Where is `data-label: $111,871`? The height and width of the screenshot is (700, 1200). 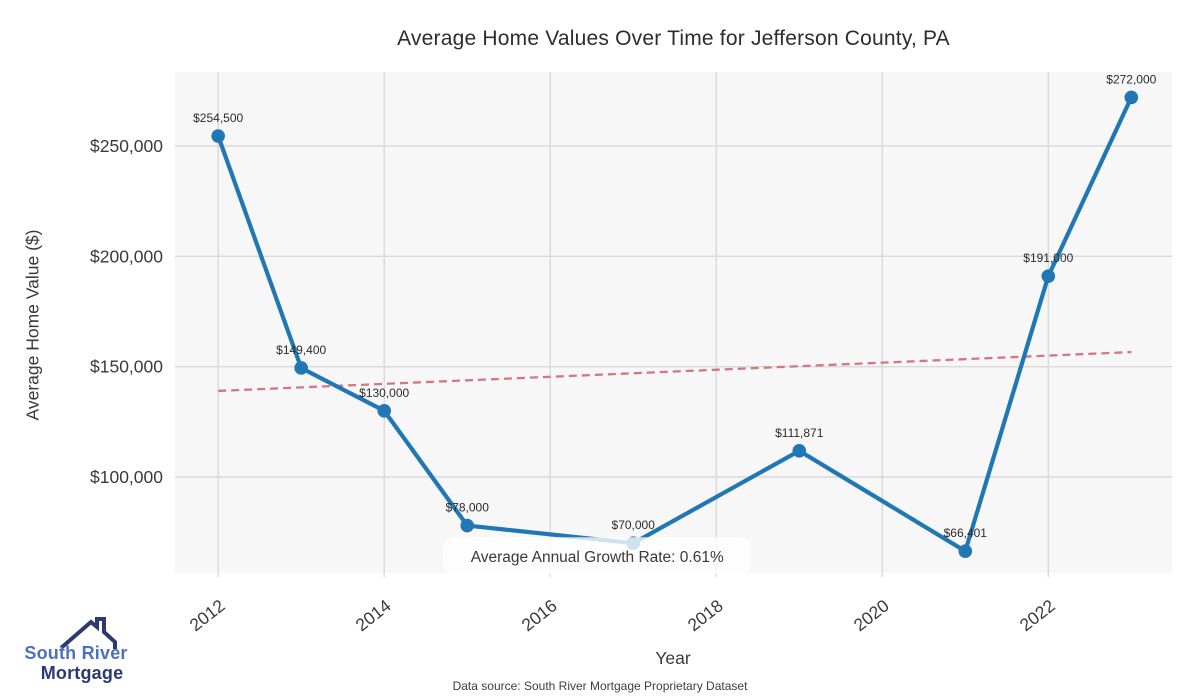 data-label: $111,871 is located at coordinates (799, 433).